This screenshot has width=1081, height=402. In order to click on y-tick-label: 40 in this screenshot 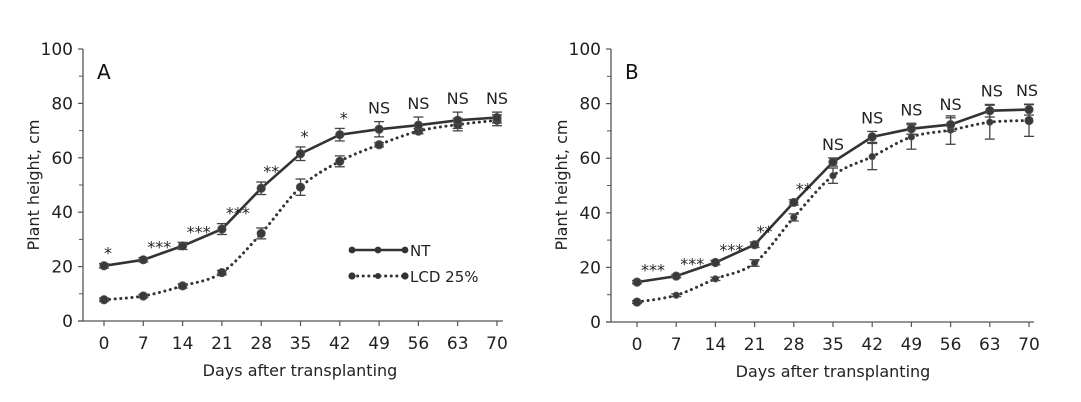, I will do `click(62, 213)`.